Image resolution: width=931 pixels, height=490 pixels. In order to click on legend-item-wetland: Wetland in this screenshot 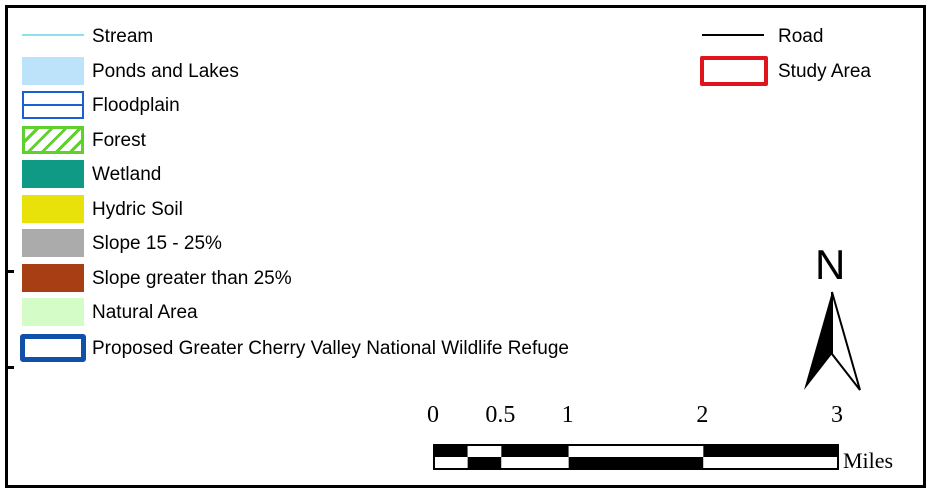, I will do `click(366, 175)`.